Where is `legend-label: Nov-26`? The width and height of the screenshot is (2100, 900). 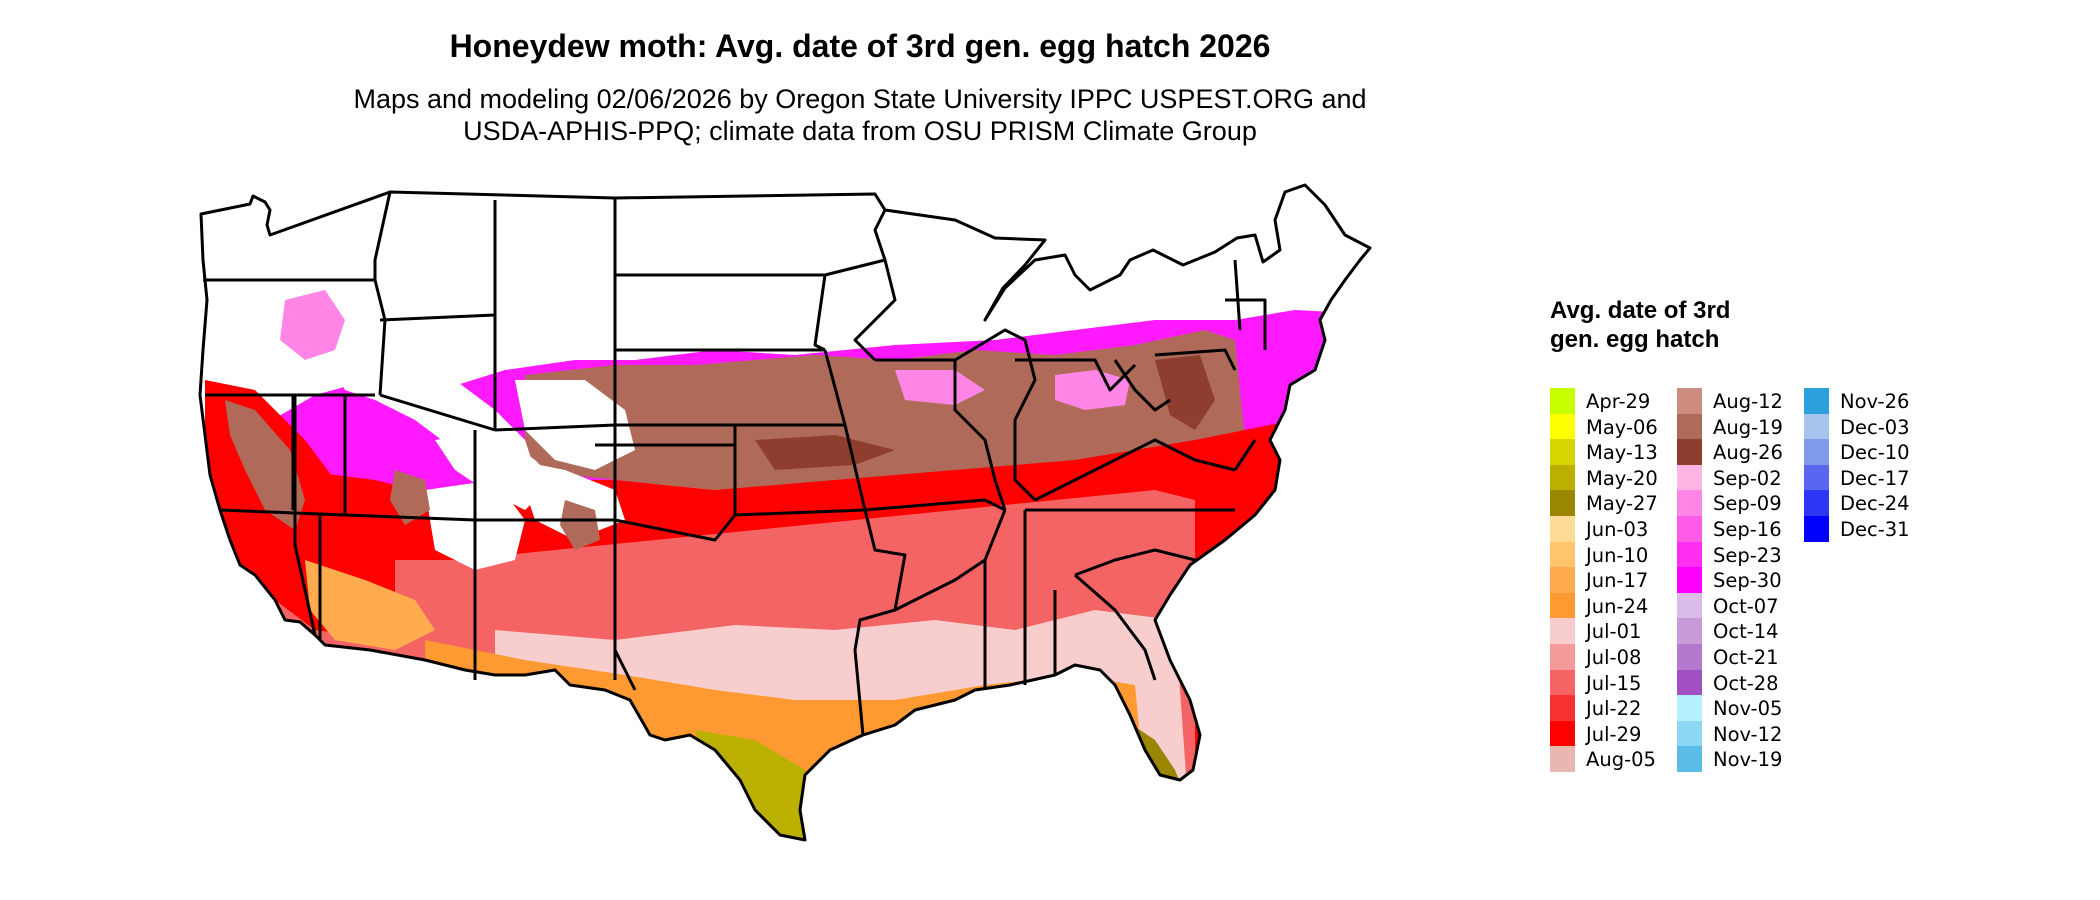
legend-label: Nov-26 is located at coordinates (1875, 401).